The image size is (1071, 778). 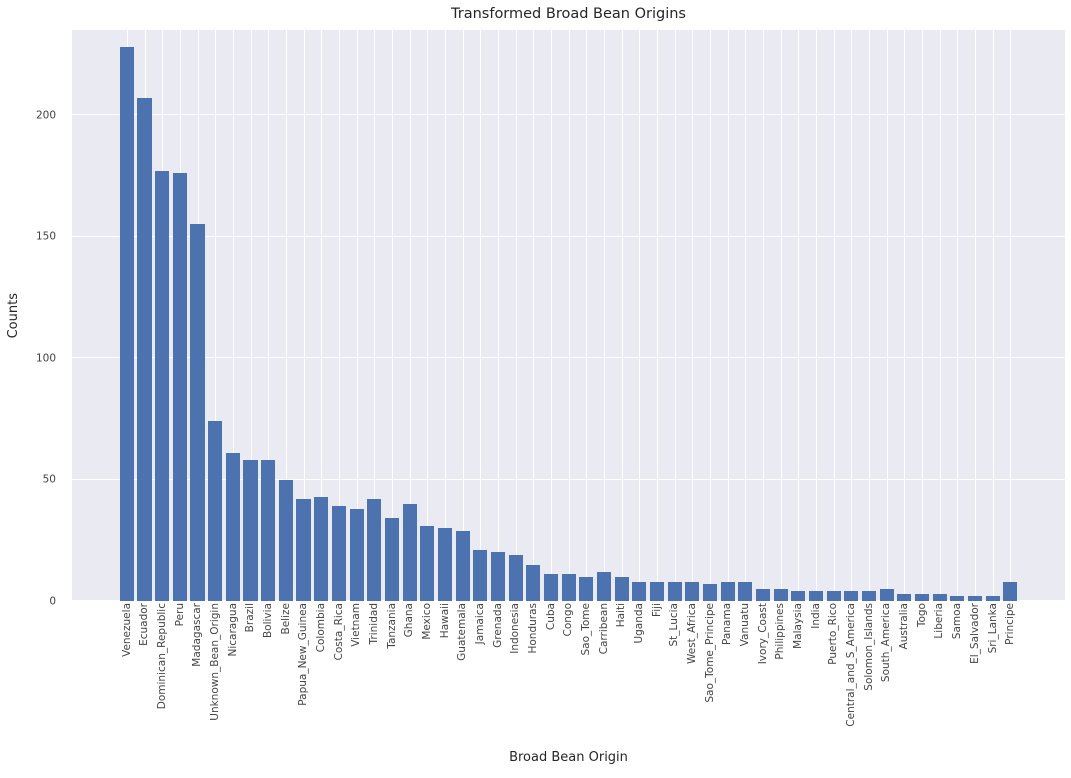 What do you see at coordinates (568, 620) in the screenshot?
I see `x-tick-label: Congo` at bounding box center [568, 620].